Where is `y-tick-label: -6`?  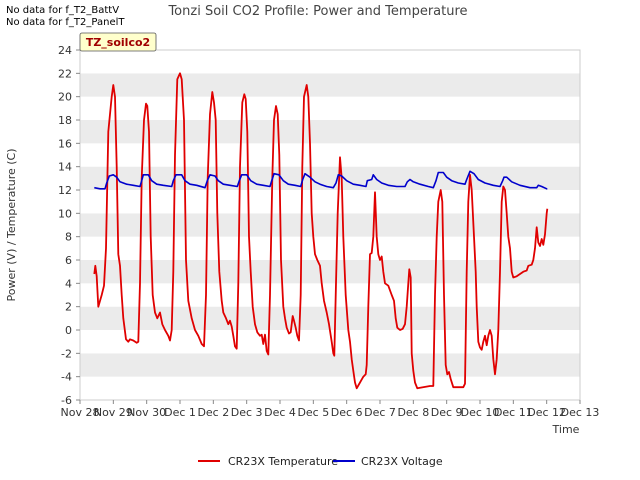 y-tick-label: -6 is located at coordinates (66, 400).